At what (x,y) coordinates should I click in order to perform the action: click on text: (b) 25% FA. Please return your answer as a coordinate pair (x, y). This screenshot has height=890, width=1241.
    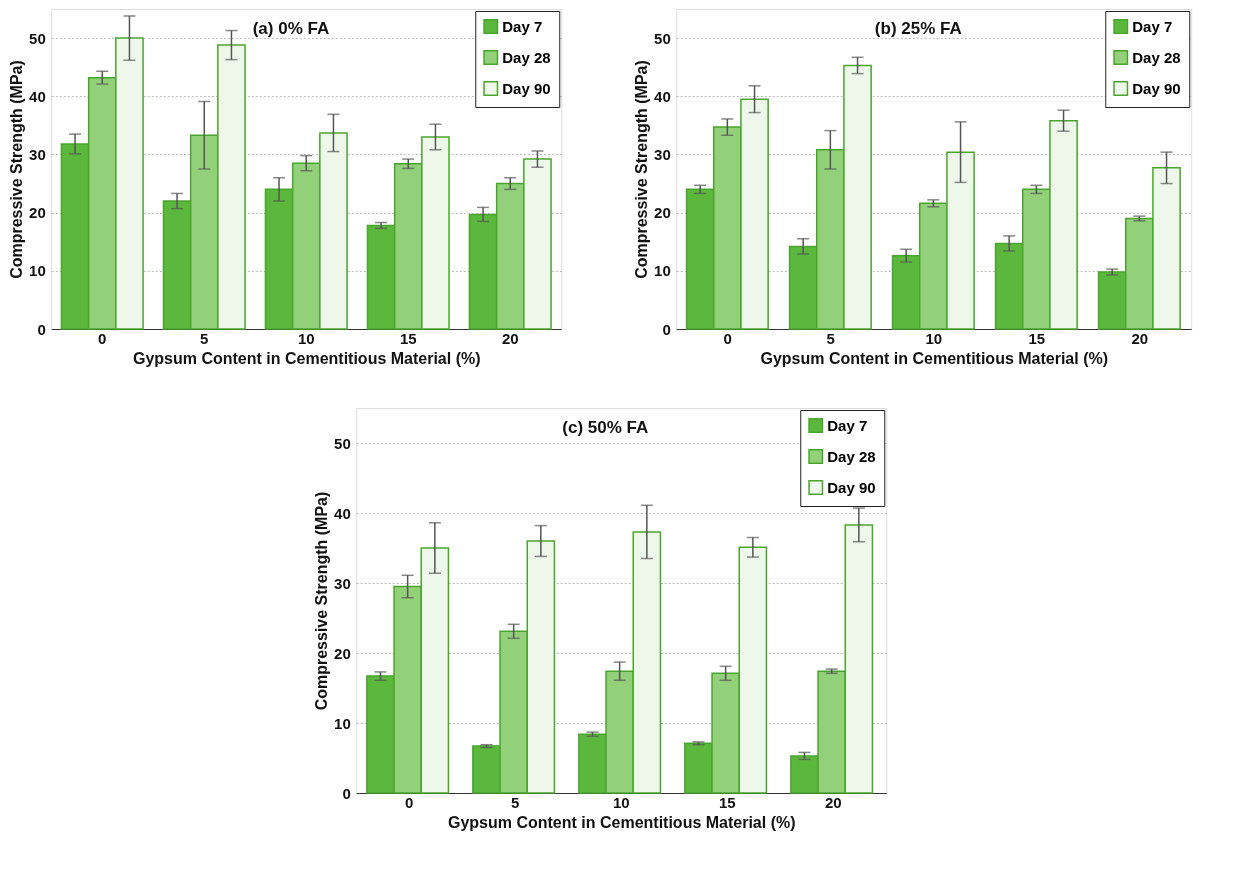
    Looking at the image, I should click on (918, 28).